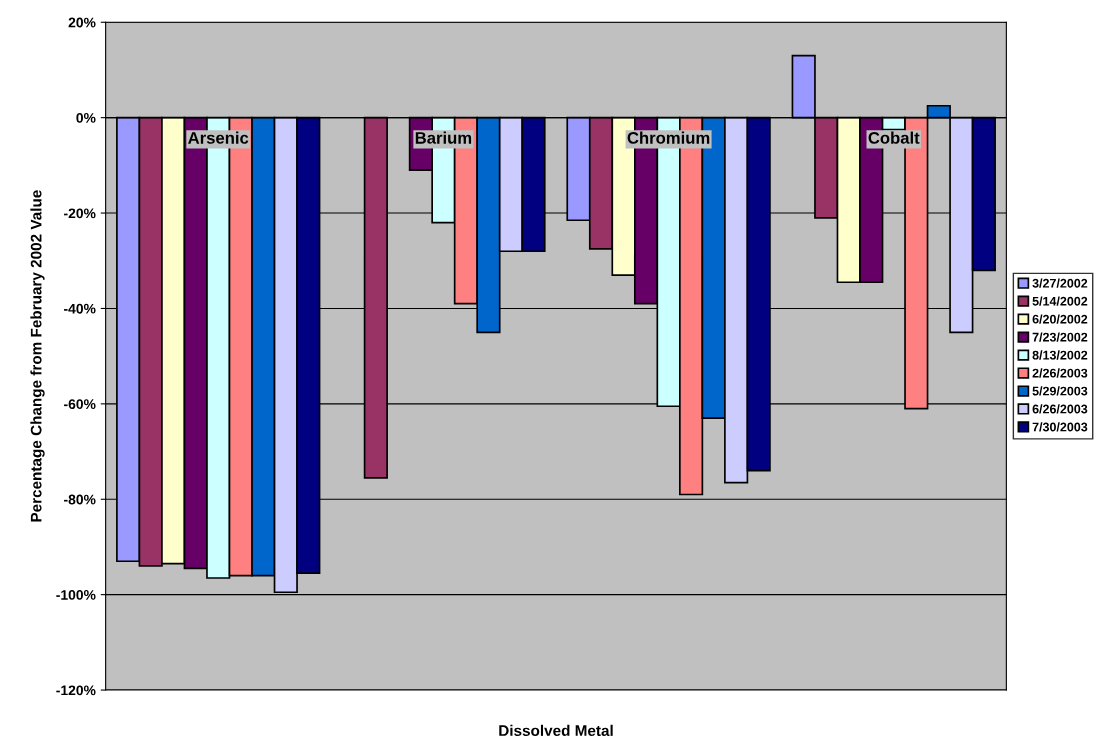  What do you see at coordinates (1060, 355) in the screenshot?
I see `legend-label: 8/13/2002` at bounding box center [1060, 355].